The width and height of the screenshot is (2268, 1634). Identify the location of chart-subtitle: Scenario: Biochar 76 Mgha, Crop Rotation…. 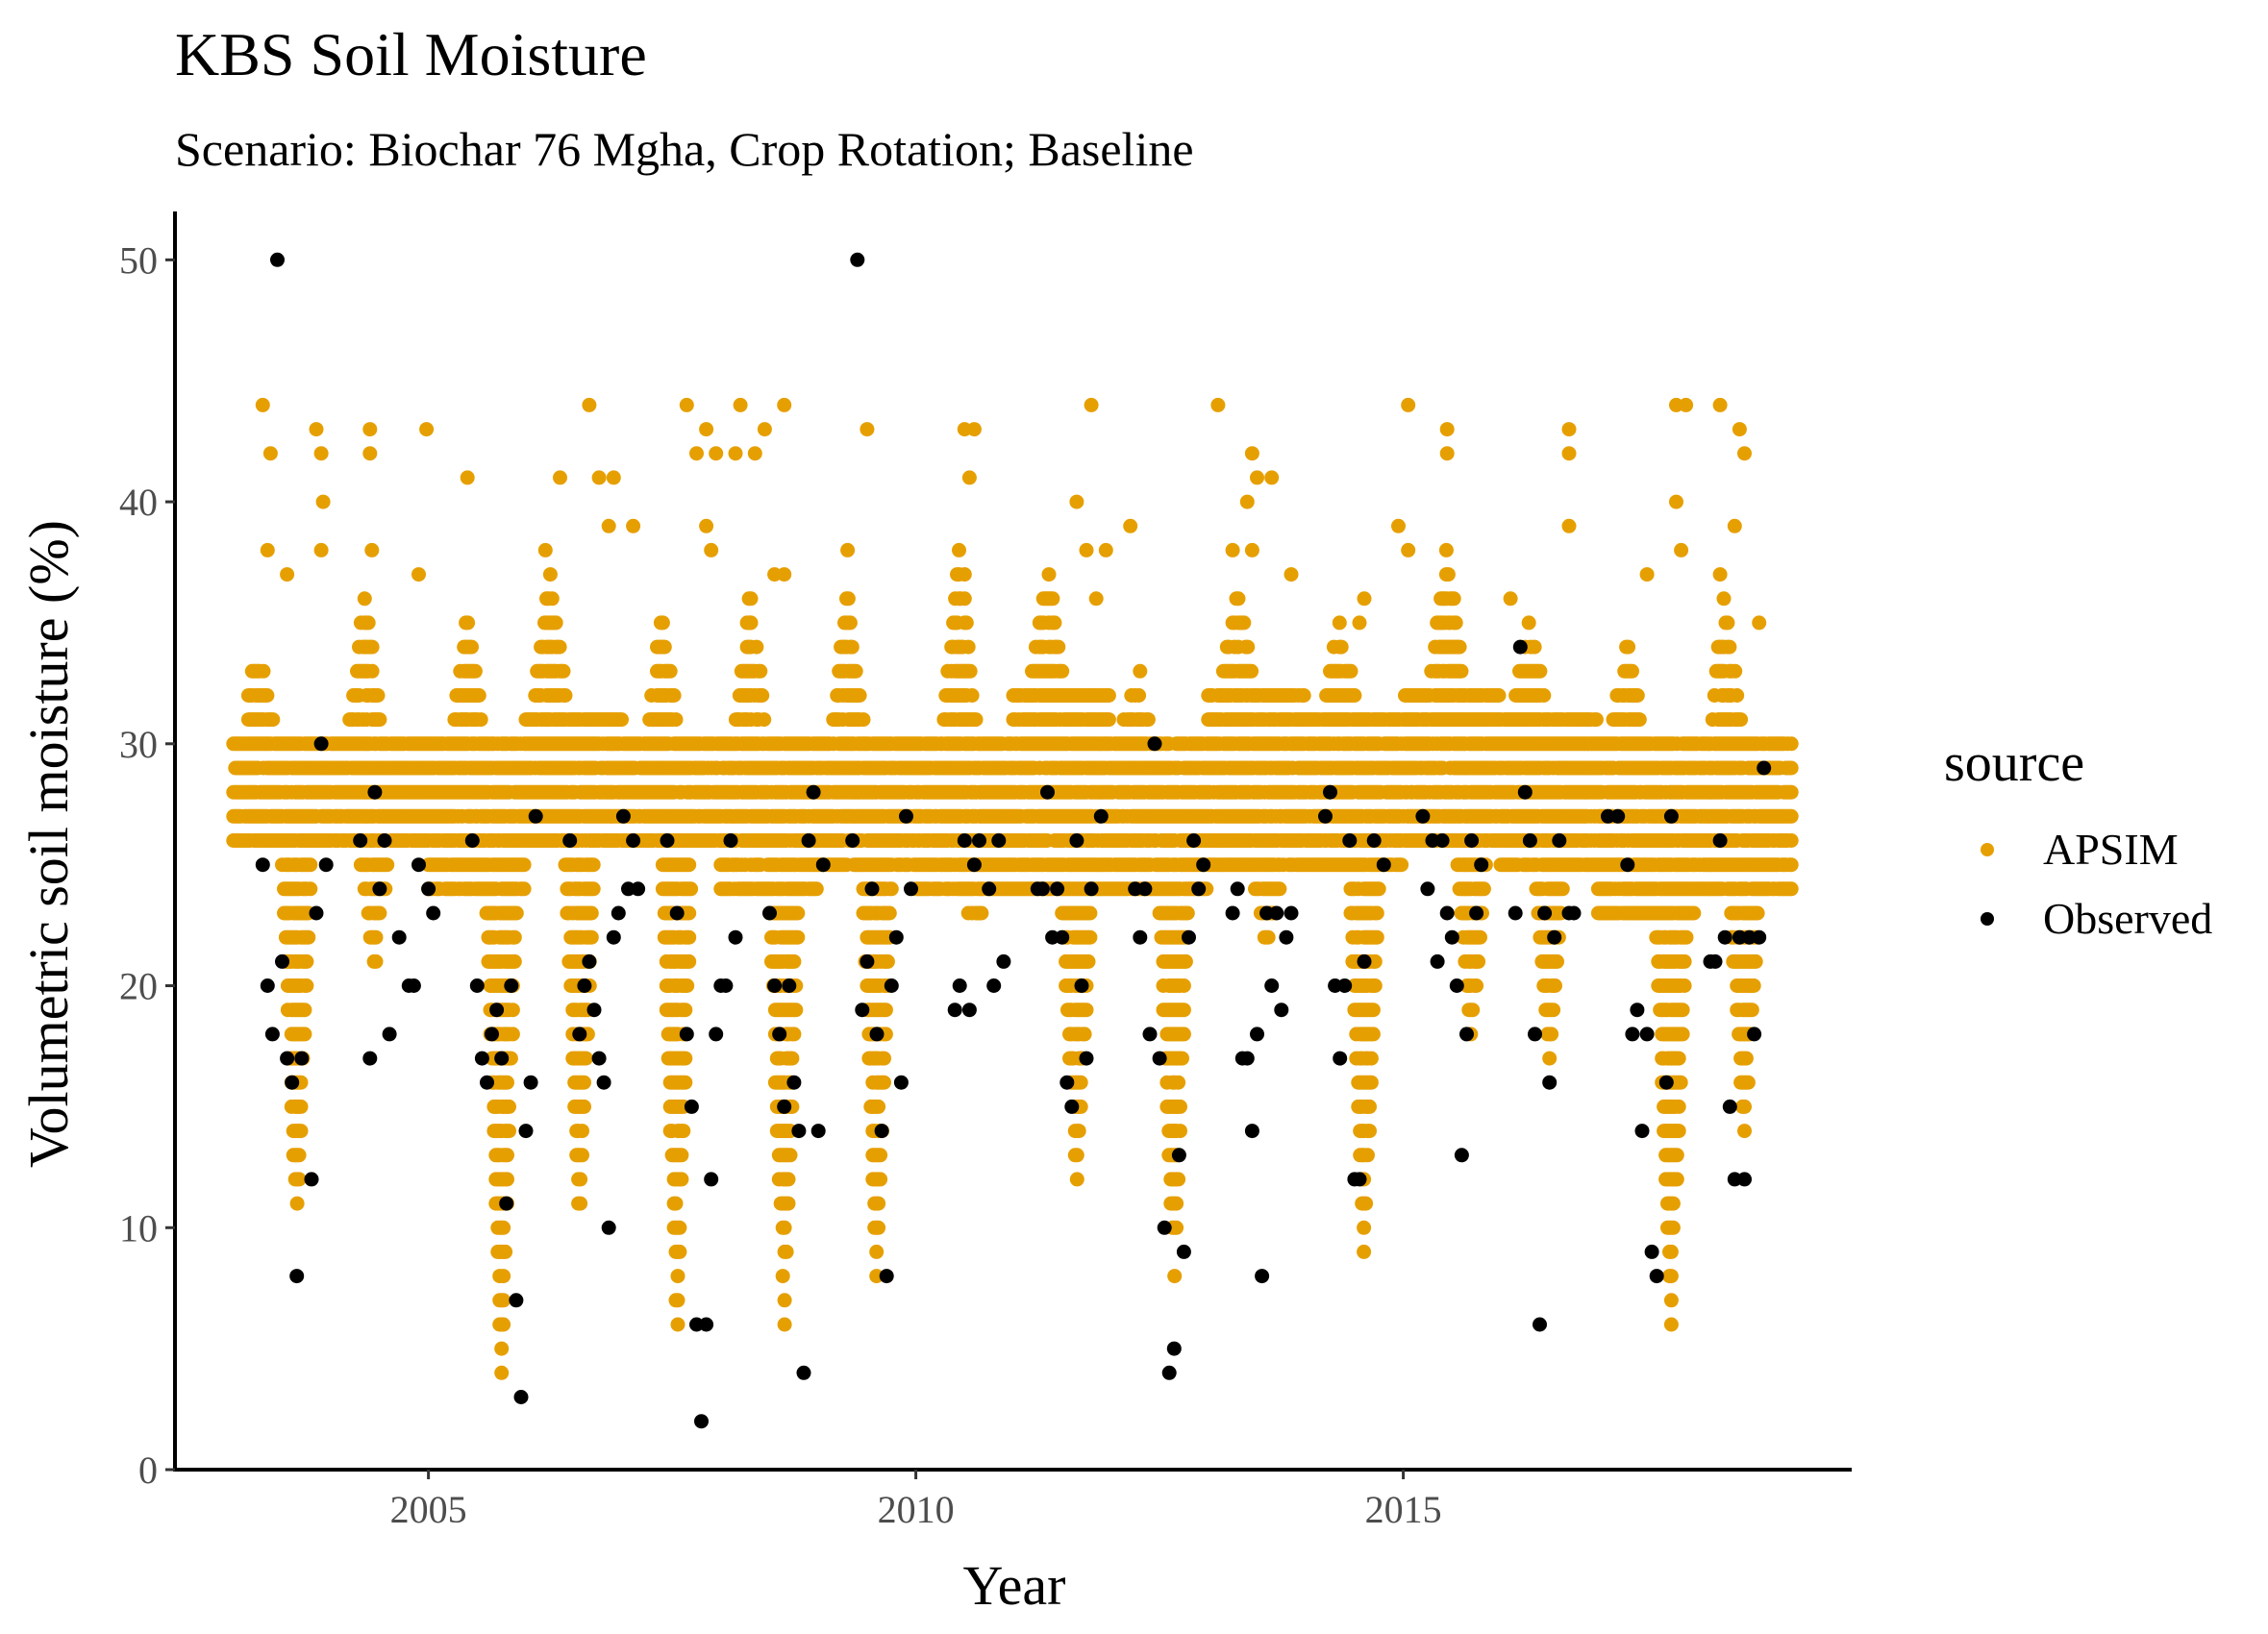
(684, 149).